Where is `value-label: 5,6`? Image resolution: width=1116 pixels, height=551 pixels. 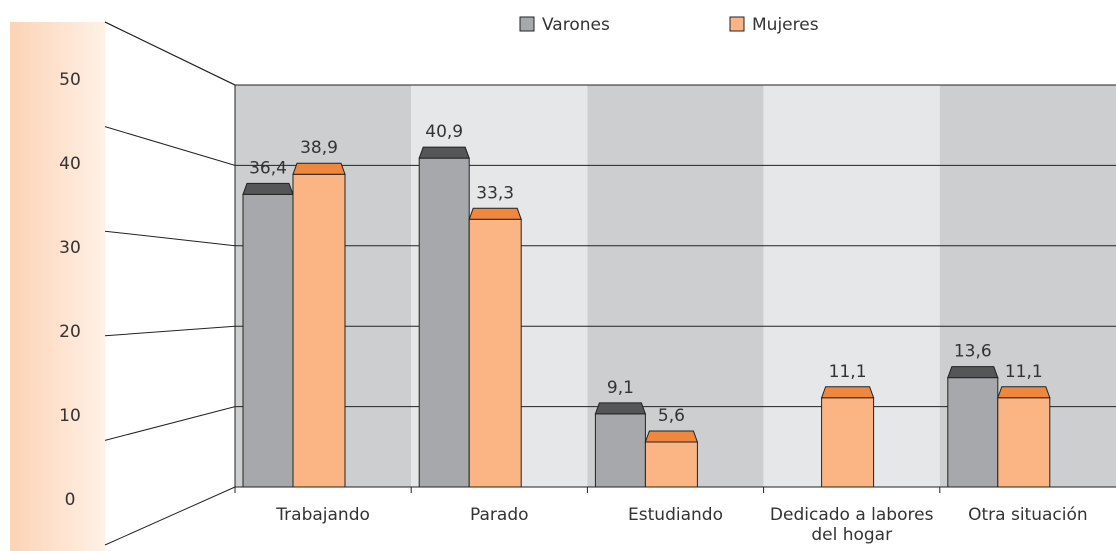
value-label: 5,6 is located at coordinates (671, 416).